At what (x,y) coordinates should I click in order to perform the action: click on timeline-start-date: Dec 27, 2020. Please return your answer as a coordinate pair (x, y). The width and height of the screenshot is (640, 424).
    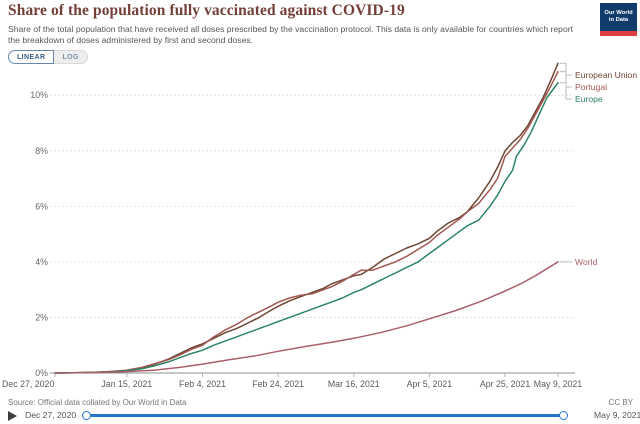
    Looking at the image, I should click on (51, 415).